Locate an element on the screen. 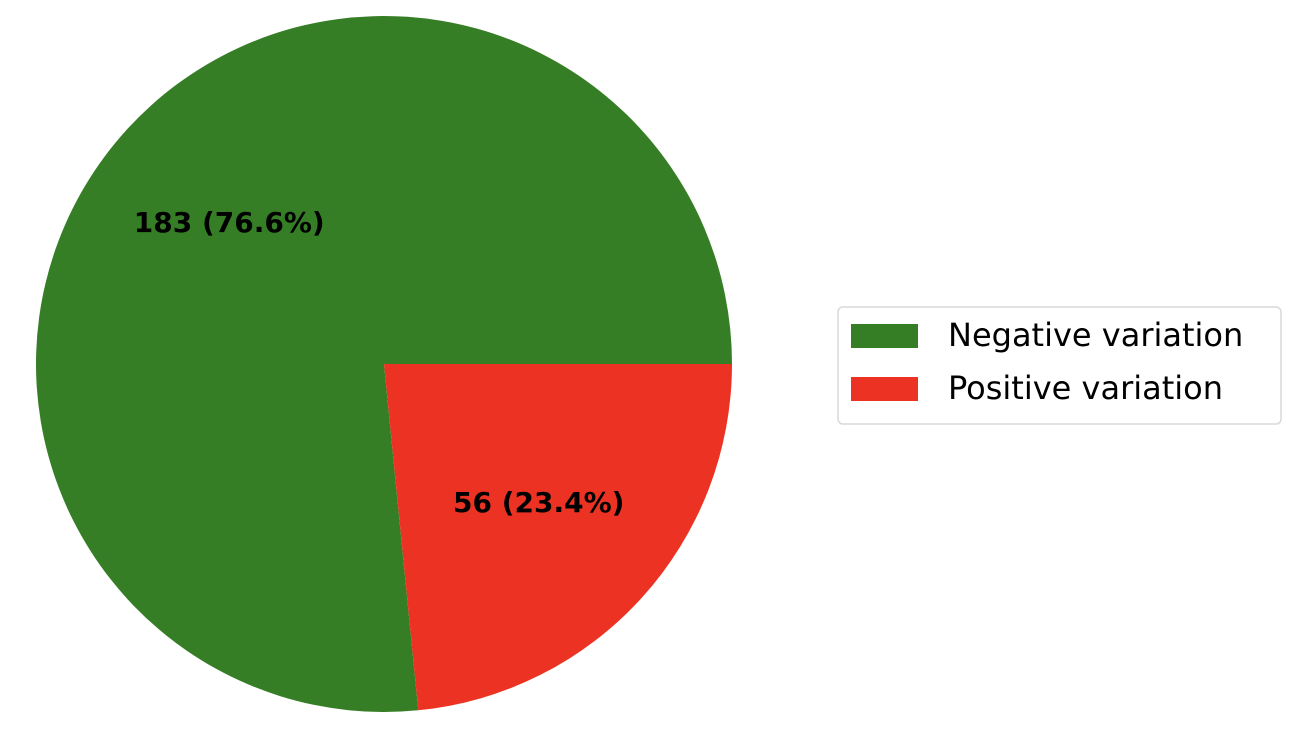 This screenshot has height=742, width=1314. value-label: 183 (76.6%) is located at coordinates (229, 222).